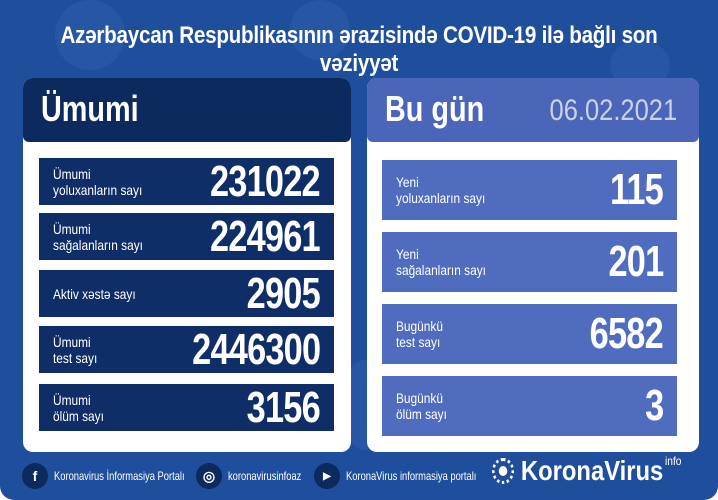  What do you see at coordinates (256, 349) in the screenshot?
I see `stat-value: 2446300` at bounding box center [256, 349].